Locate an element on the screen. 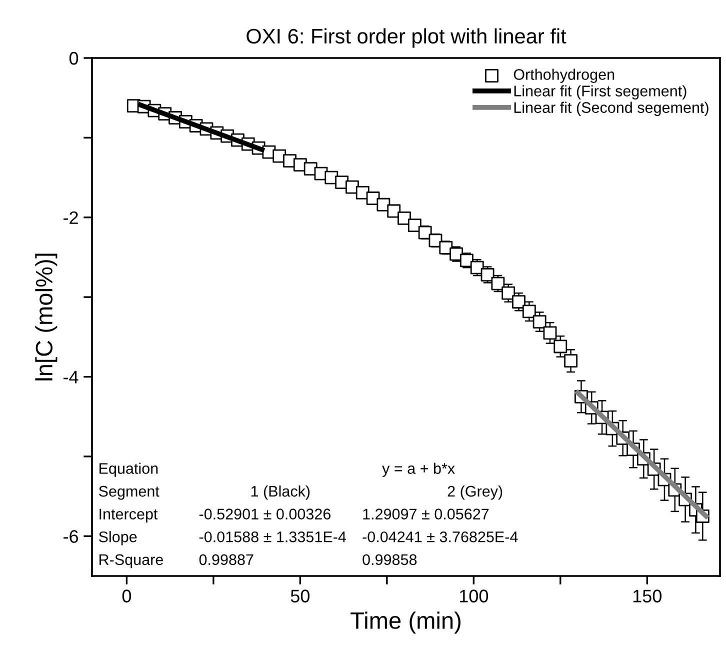 The image size is (726, 653). y-tick-label: -2 is located at coordinates (71, 217).